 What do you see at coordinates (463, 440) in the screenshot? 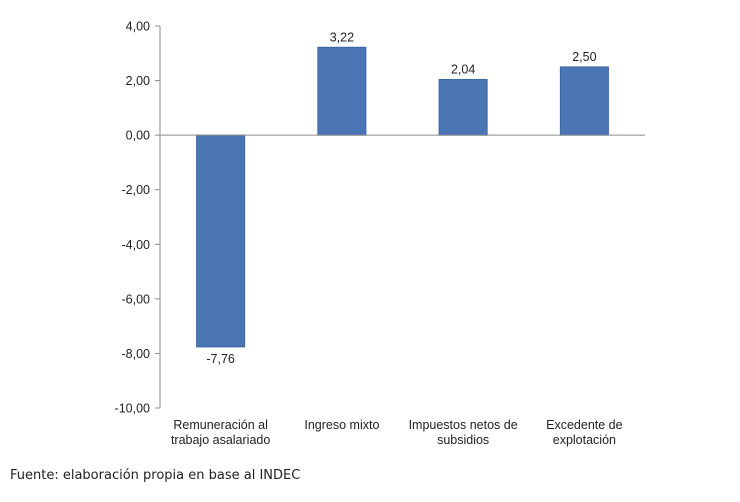
I see `category-label: subsidios` at bounding box center [463, 440].